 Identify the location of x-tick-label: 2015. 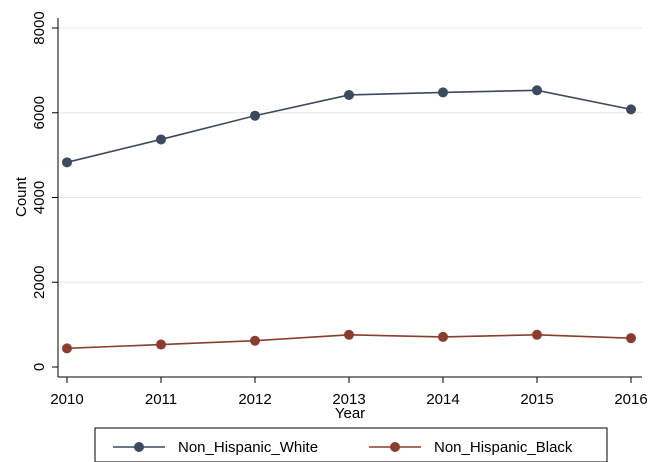
(536, 399).